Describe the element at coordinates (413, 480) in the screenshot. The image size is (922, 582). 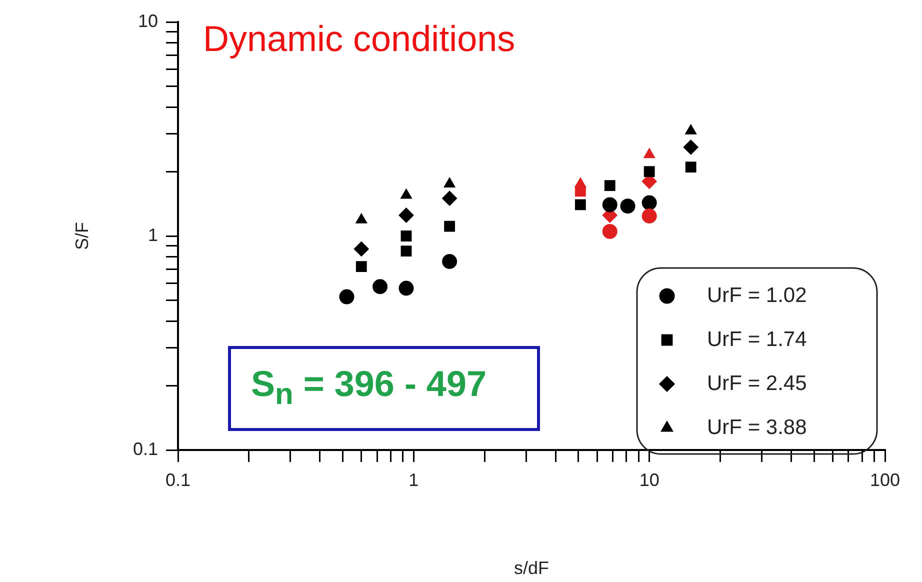
I see `x-tick-label: 1` at that location.